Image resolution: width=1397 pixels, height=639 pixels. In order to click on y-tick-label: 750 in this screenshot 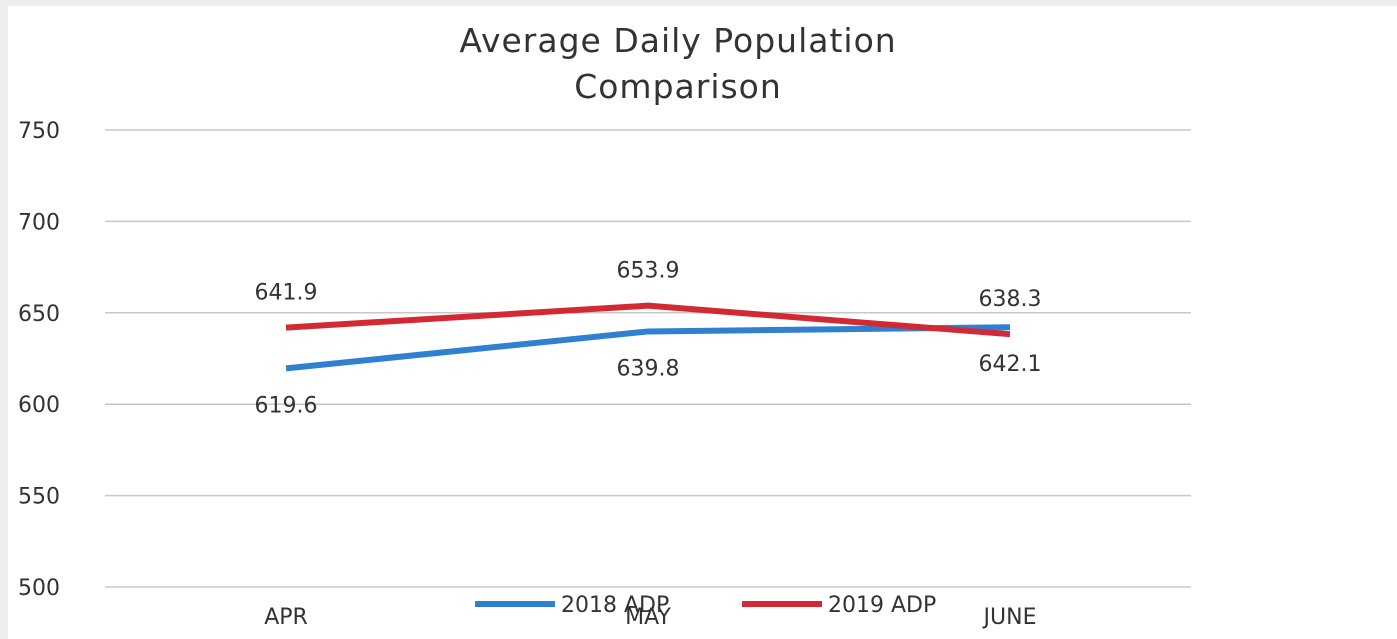, I will do `click(39, 131)`.